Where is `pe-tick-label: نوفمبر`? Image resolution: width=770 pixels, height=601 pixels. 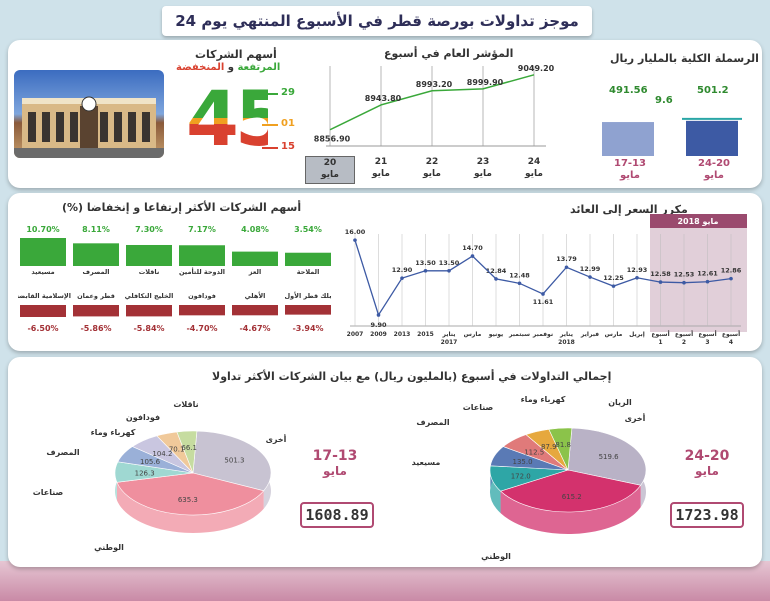
pe-tick-label: نوفمبر is located at coordinates (542, 334).